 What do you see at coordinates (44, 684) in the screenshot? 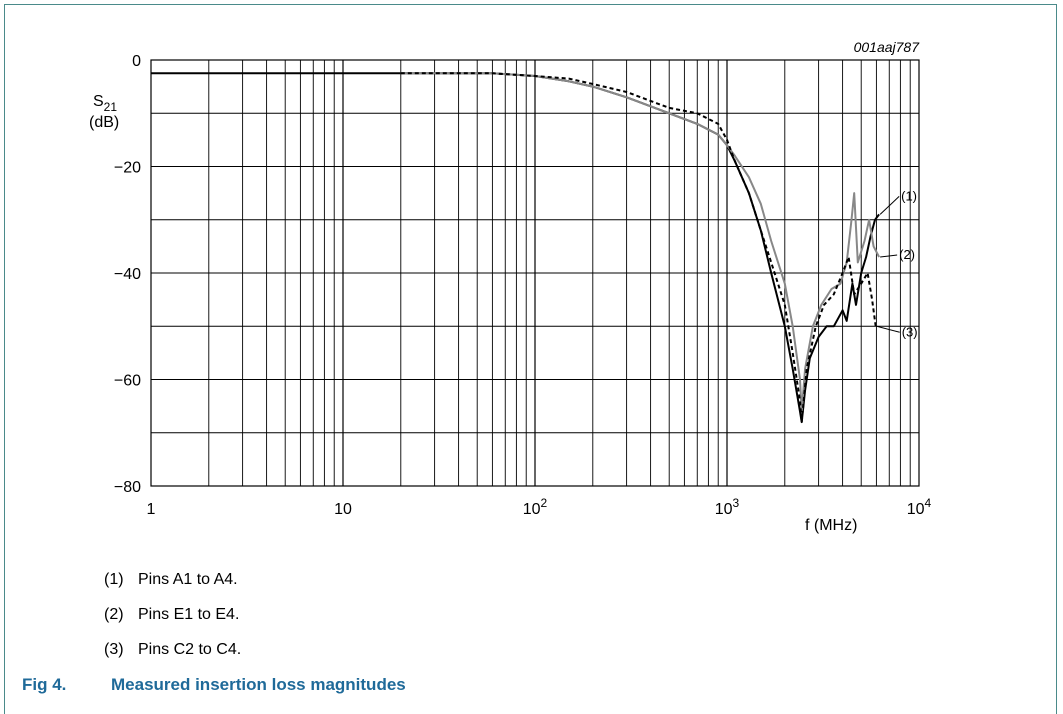
I see `figure-number: Fig 4.` at bounding box center [44, 684].